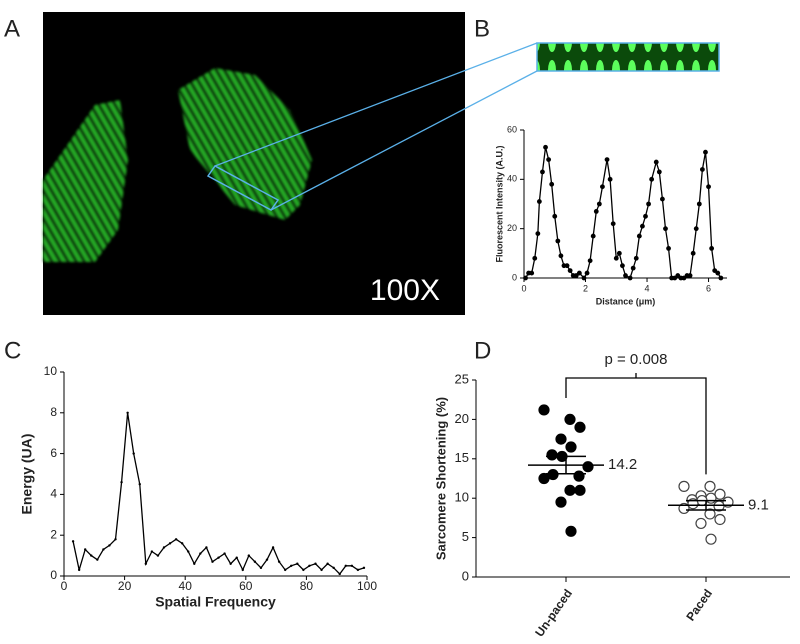 This screenshot has height=644, width=800. Describe the element at coordinates (512, 228) in the screenshot. I see `y-tick-label: 20` at that location.